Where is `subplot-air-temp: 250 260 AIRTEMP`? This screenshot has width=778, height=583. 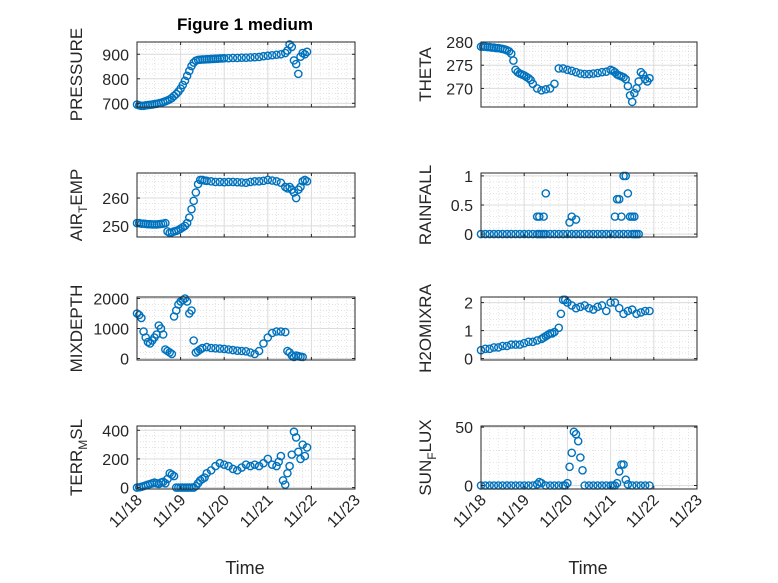 subplot-air-temp: 250 260 AIRTEMP is located at coordinates (211, 205).